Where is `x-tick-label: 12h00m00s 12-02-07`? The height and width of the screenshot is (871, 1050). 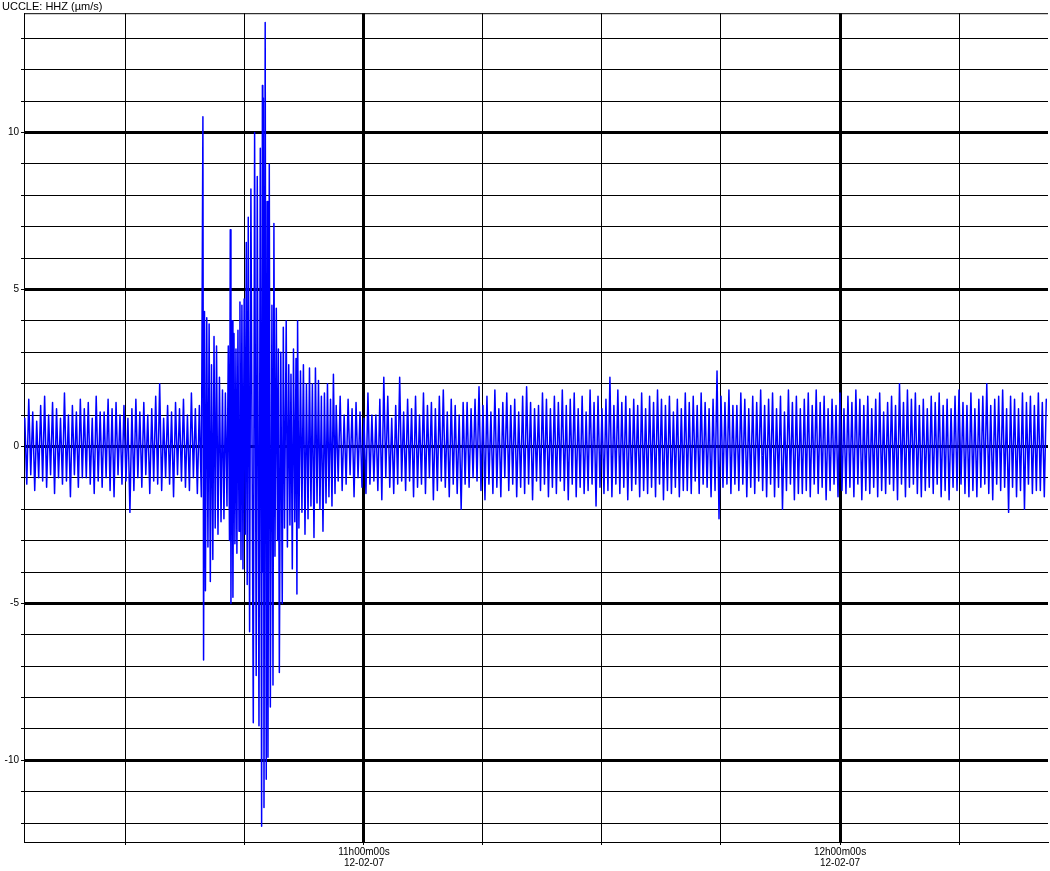
x-tick-label: 12h00m00s 12-02-07 is located at coordinates (840, 857).